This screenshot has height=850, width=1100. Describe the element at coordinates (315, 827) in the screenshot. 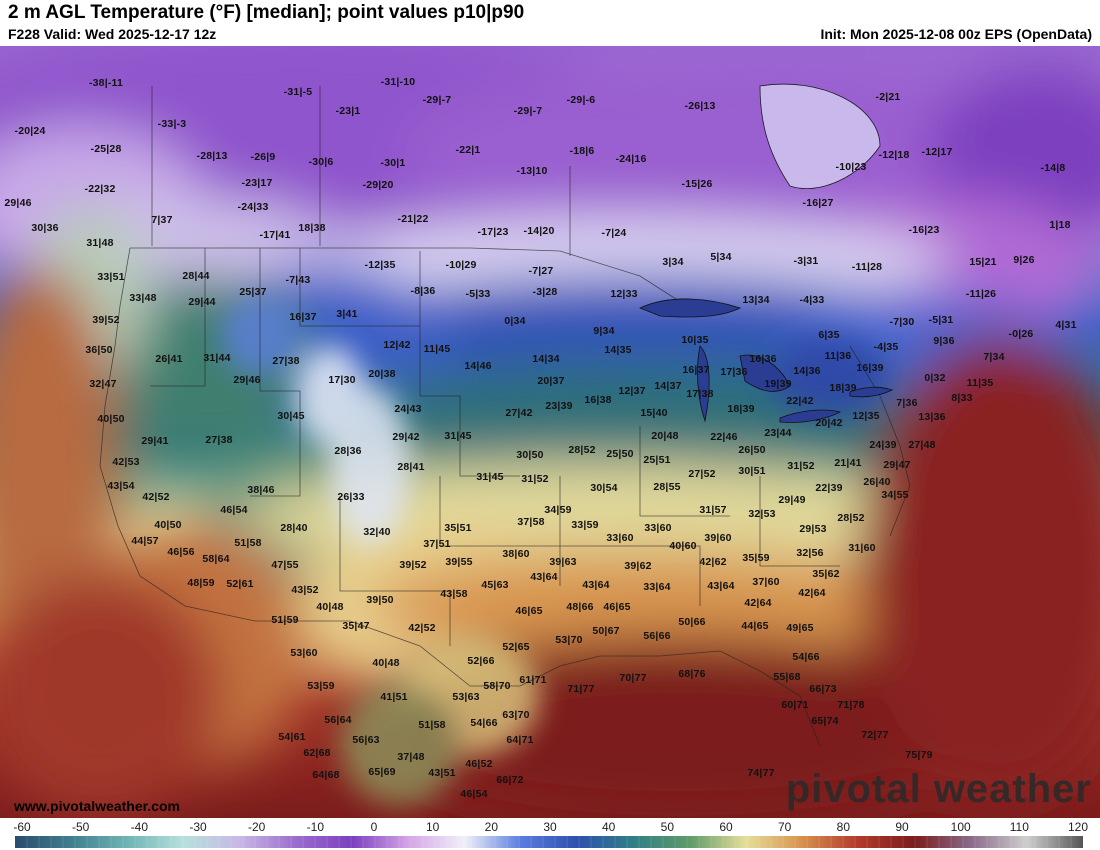

I see `color-scale-tick: -10` at that location.